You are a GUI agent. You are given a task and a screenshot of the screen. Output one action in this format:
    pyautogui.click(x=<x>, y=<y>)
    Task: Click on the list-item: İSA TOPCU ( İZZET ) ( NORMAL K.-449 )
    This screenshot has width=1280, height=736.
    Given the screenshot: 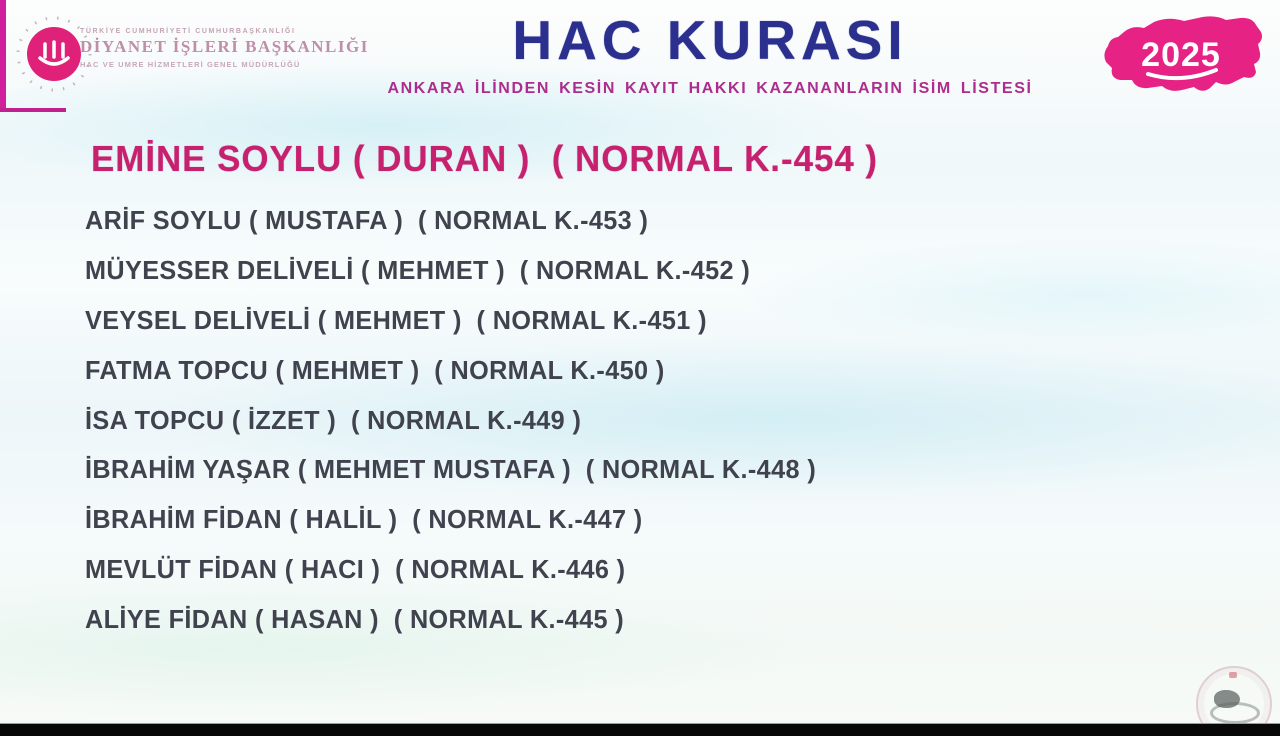 What is the action you would take?
    pyautogui.click(x=333, y=420)
    